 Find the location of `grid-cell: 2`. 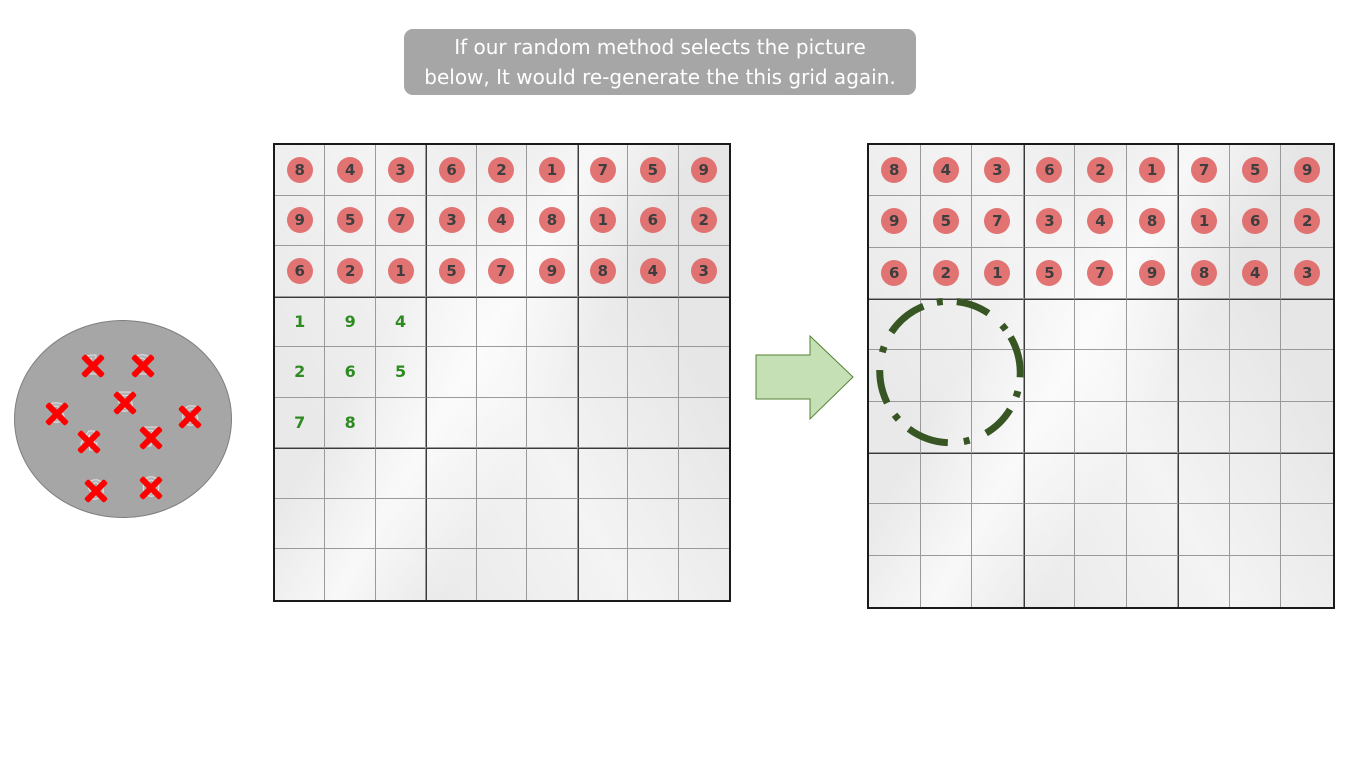

grid-cell: 2 is located at coordinates (350, 271).